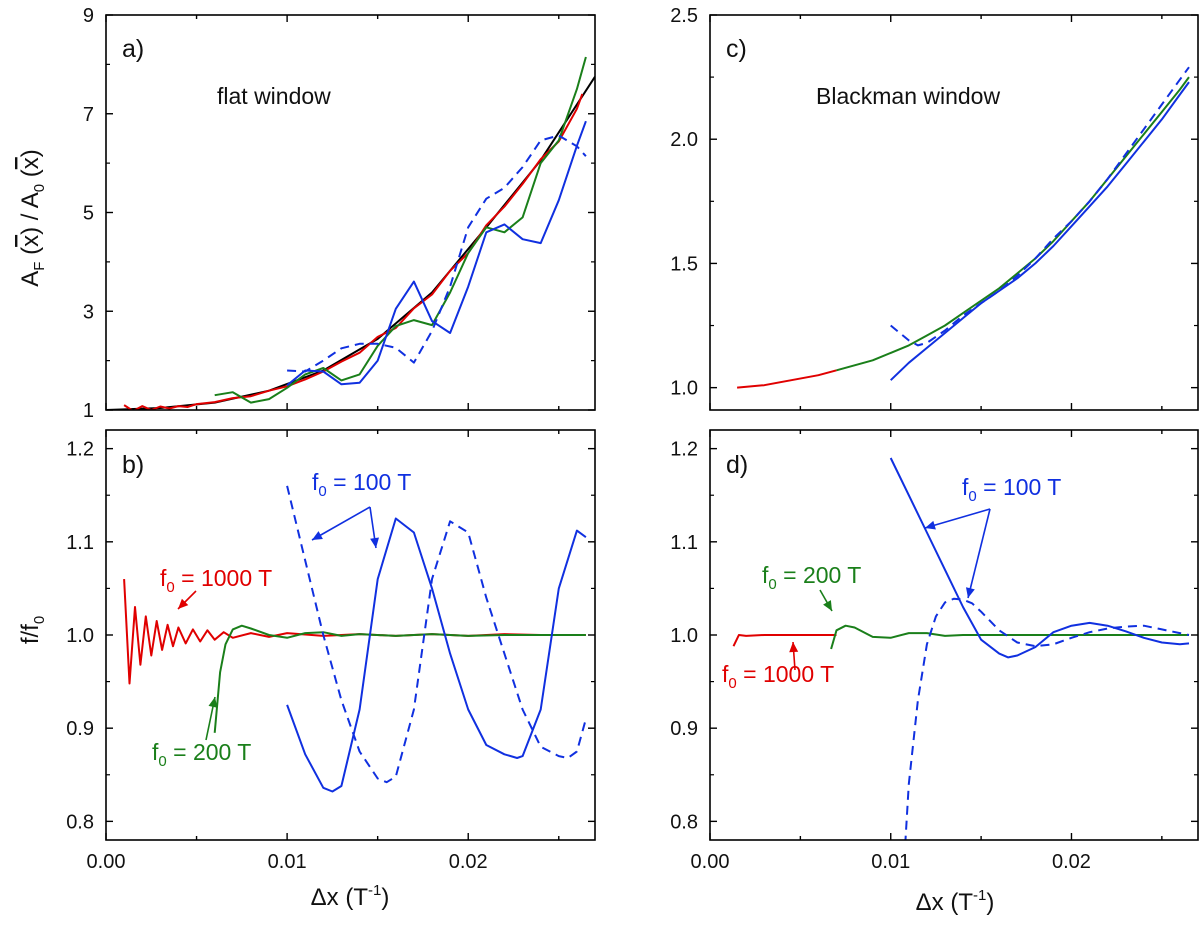 The width and height of the screenshot is (1200, 933). Describe the element at coordinates (88, 411) in the screenshot. I see `y-tick-label: 1` at that location.